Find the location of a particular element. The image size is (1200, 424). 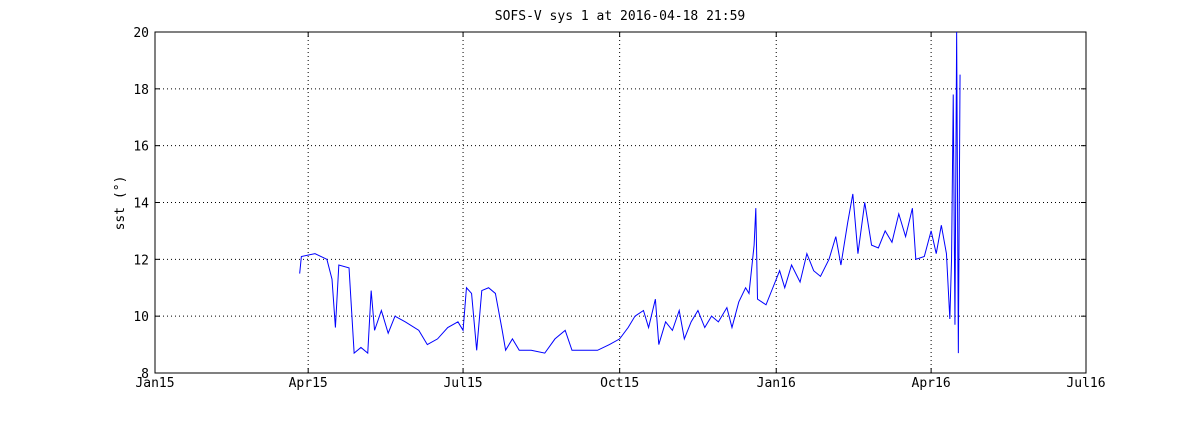

x-tick-label: Apr15 is located at coordinates (308, 383).